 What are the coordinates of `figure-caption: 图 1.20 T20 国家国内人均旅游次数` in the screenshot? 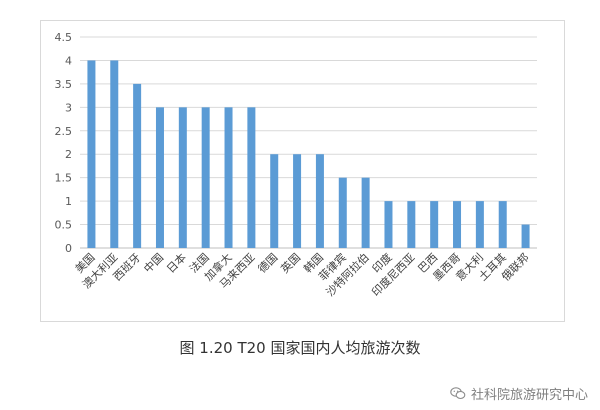 It's located at (300, 348).